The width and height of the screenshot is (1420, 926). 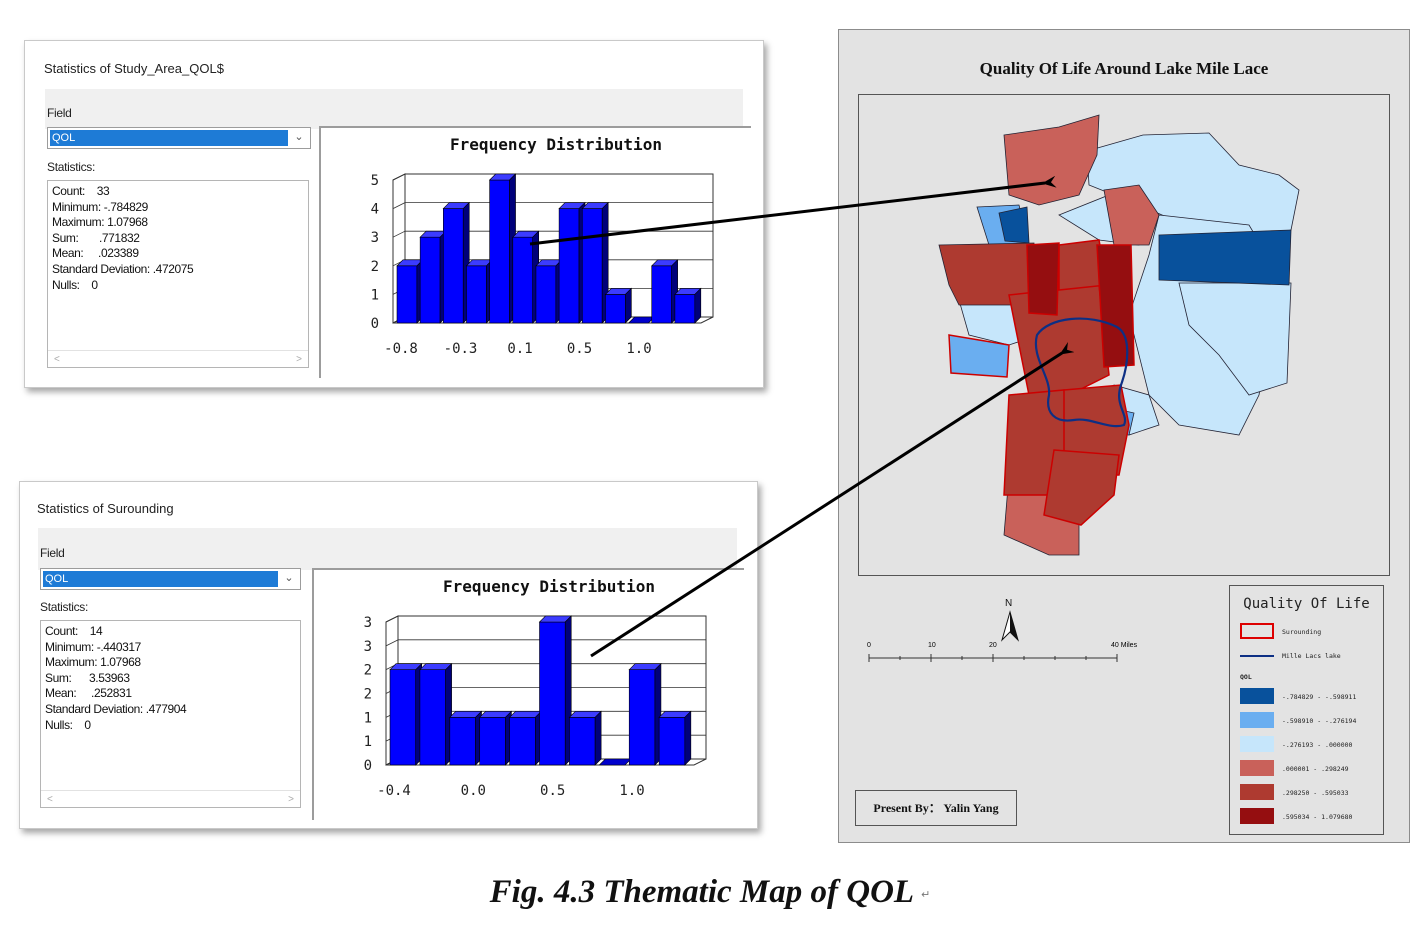 What do you see at coordinates (401, 349) in the screenshot?
I see `x-tick-label: -0.8` at bounding box center [401, 349].